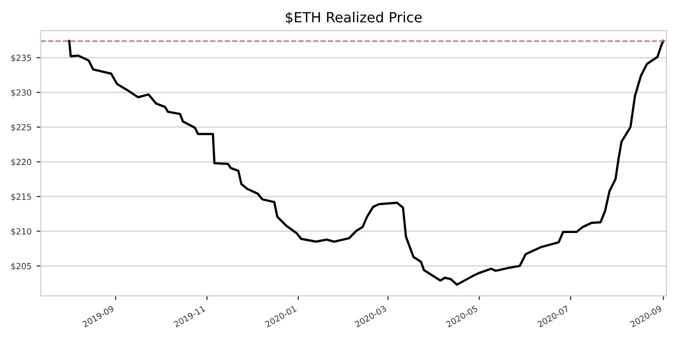 The width and height of the screenshot is (680, 340). What do you see at coordinates (21, 93) in the screenshot?
I see `y-tick-label: $230` at bounding box center [21, 93].